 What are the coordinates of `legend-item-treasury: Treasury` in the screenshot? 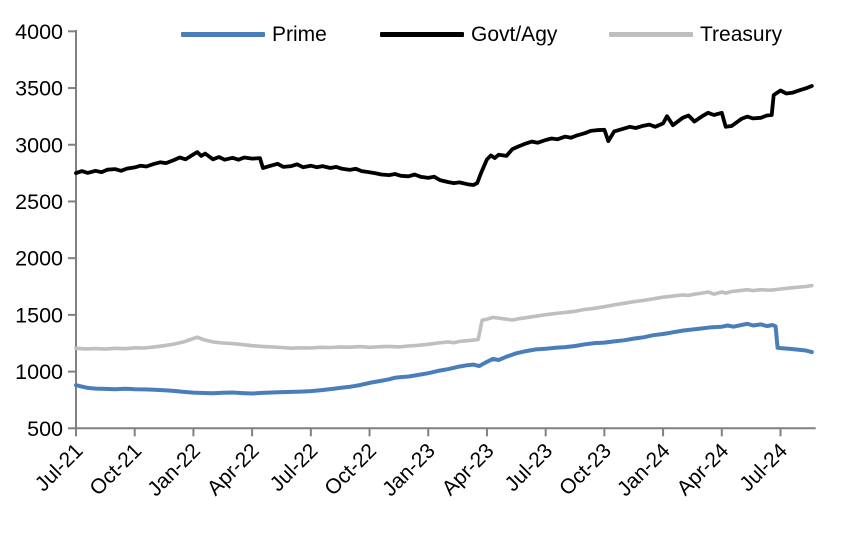 It's located at (695, 34).